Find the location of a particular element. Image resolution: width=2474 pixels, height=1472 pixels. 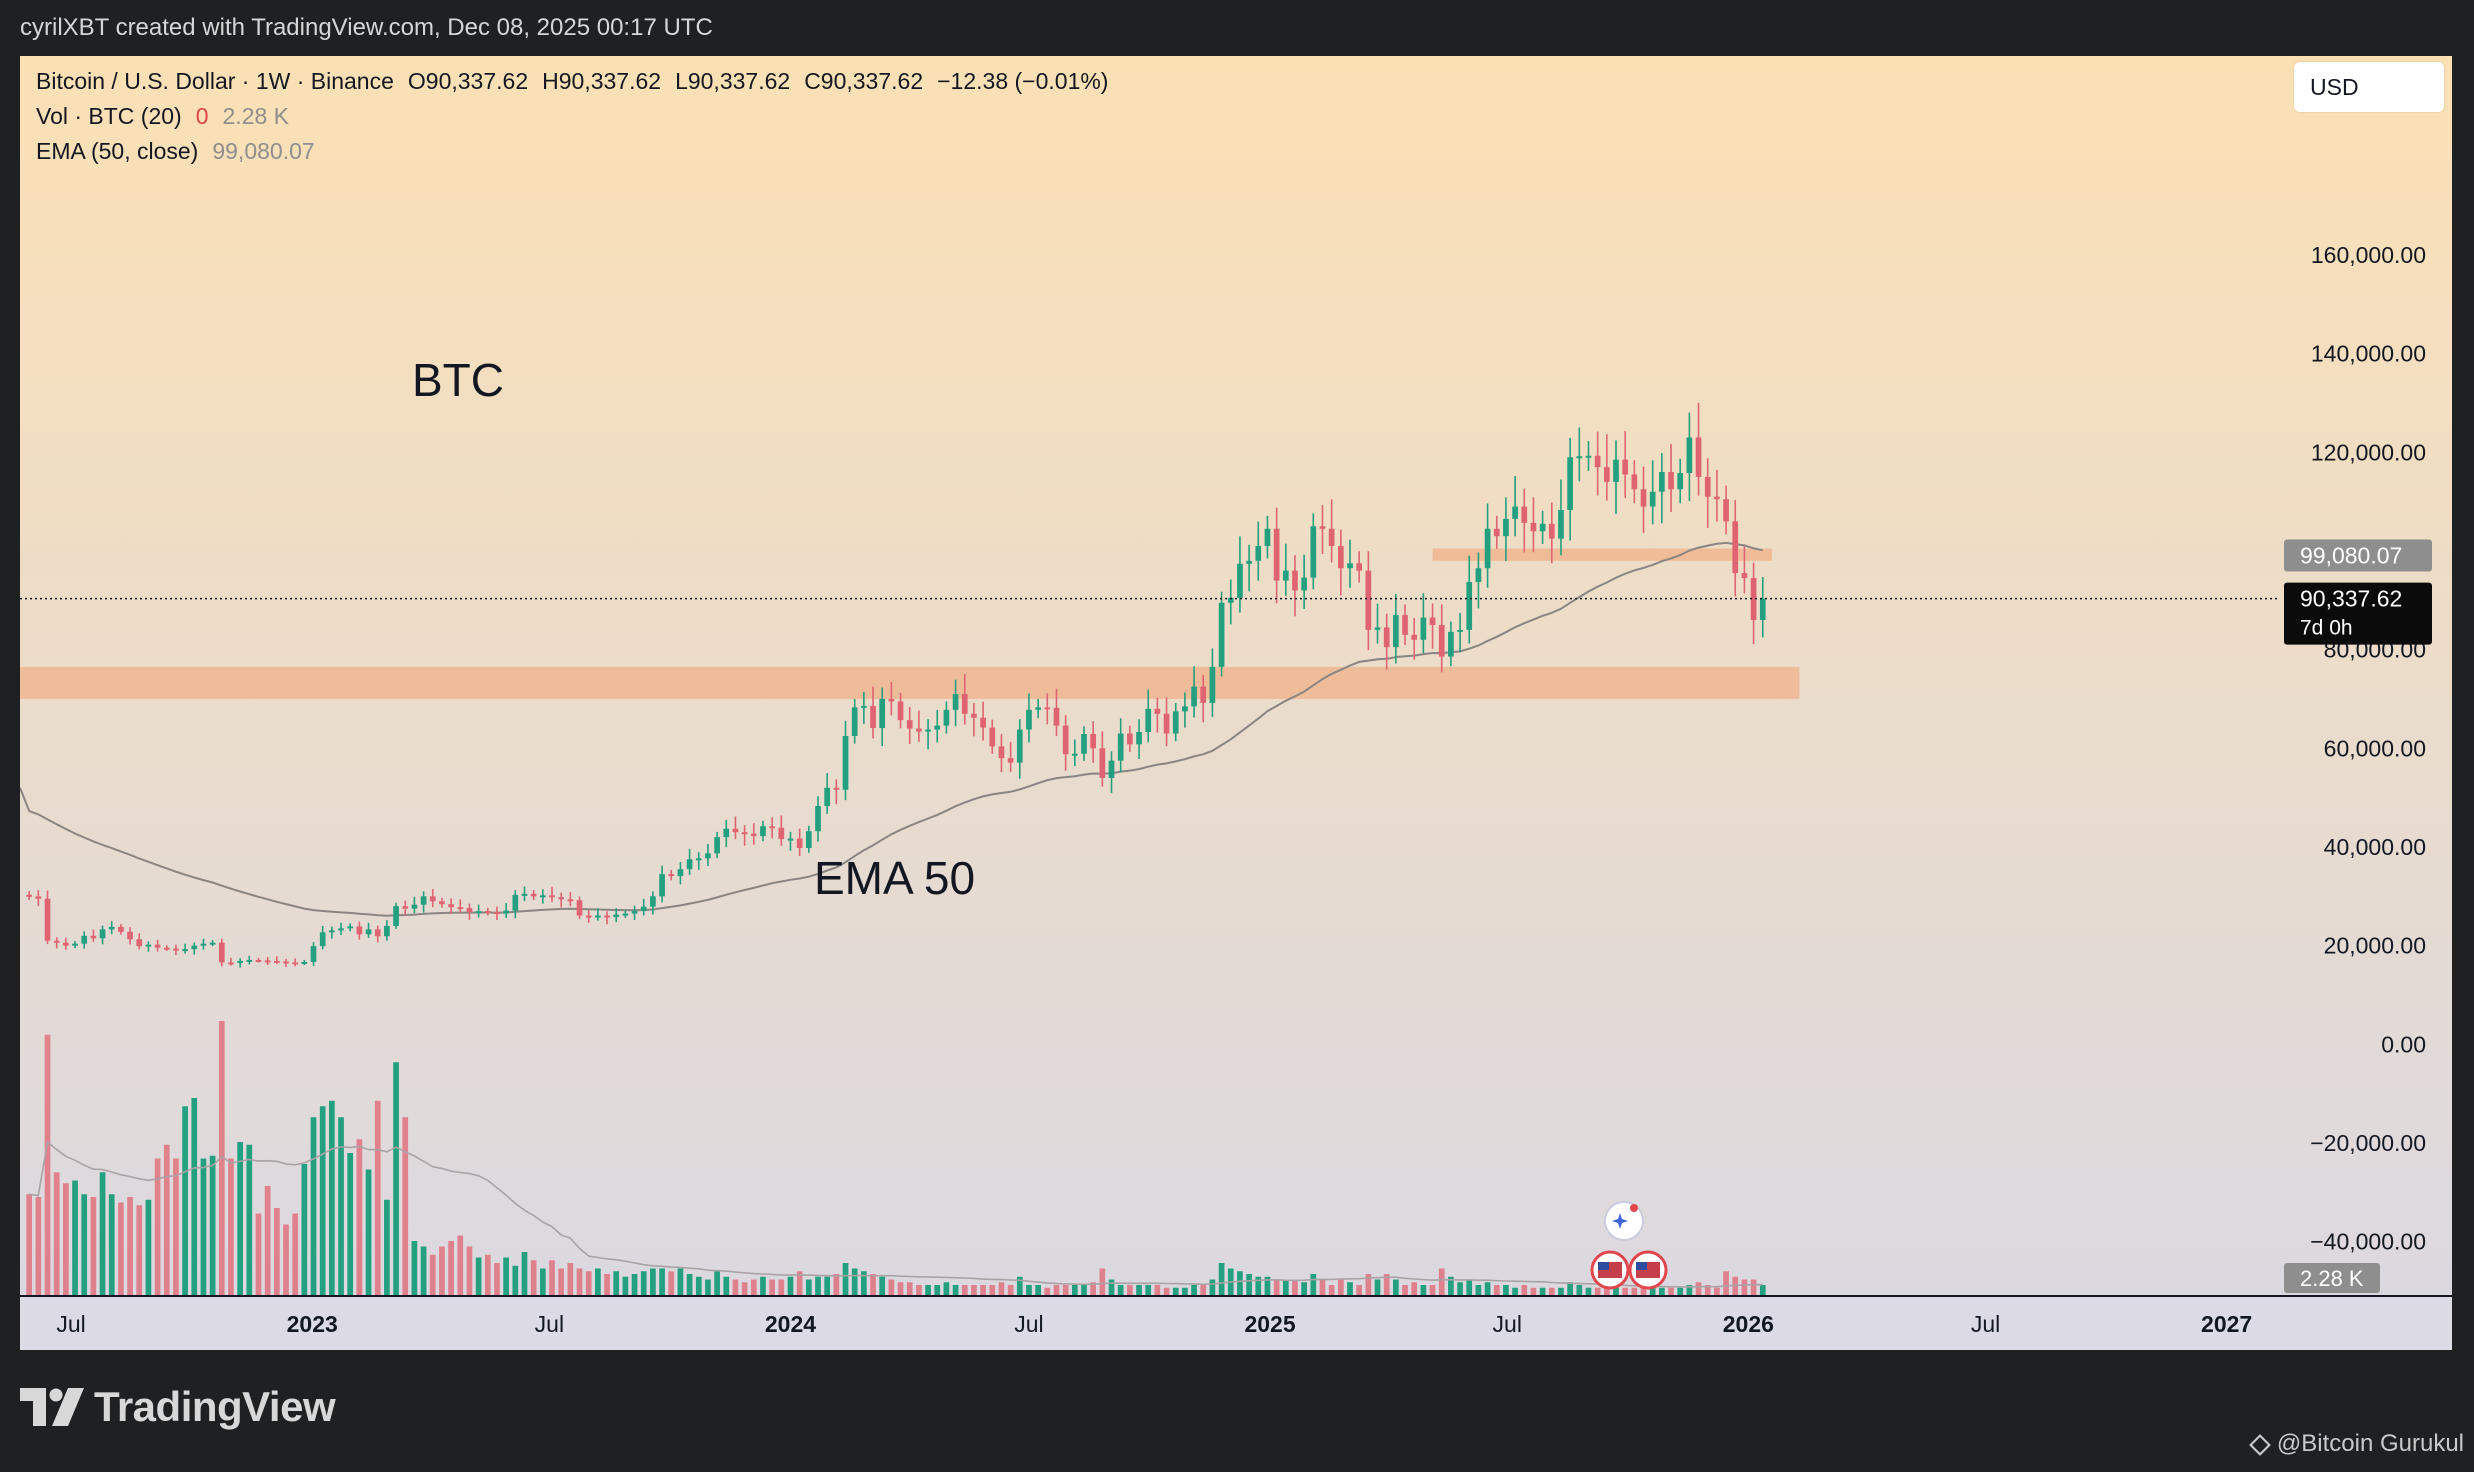

ema-price-tag is located at coordinates (2358, 555).